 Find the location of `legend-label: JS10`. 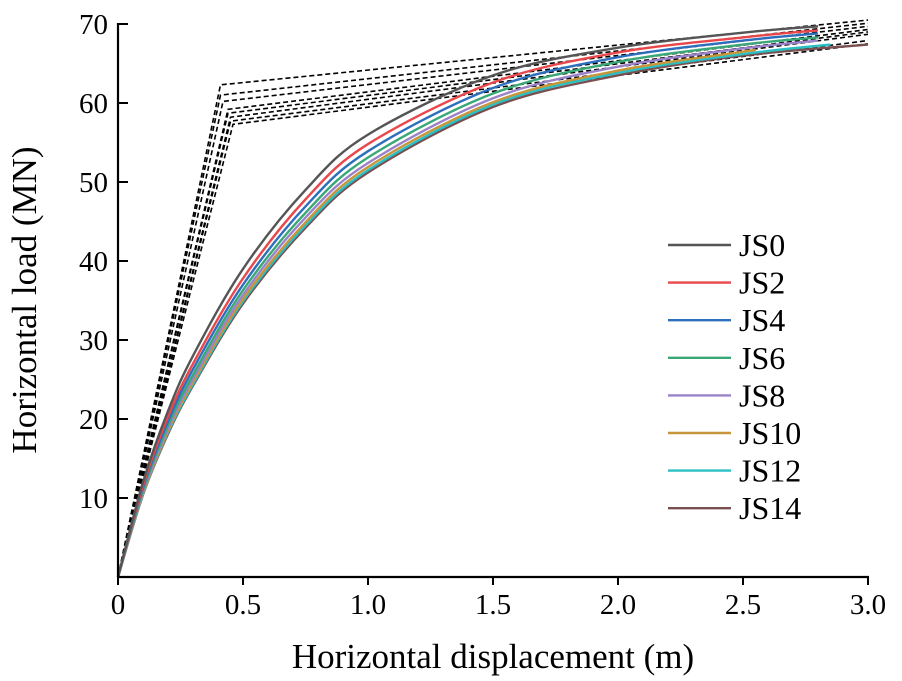

legend-label: JS10 is located at coordinates (770, 433).